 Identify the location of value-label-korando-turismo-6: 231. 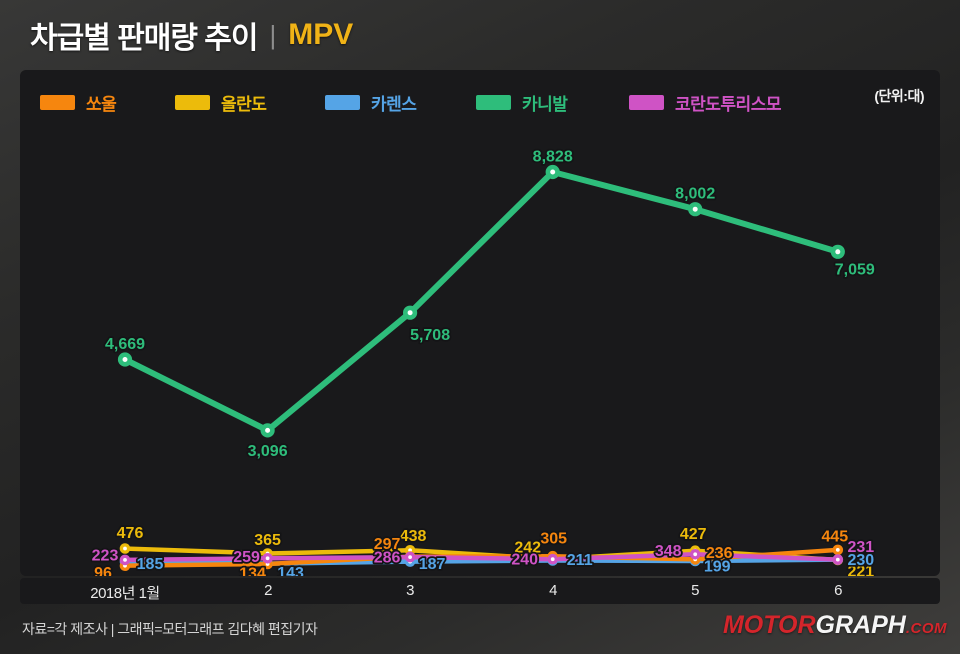
(860, 547).